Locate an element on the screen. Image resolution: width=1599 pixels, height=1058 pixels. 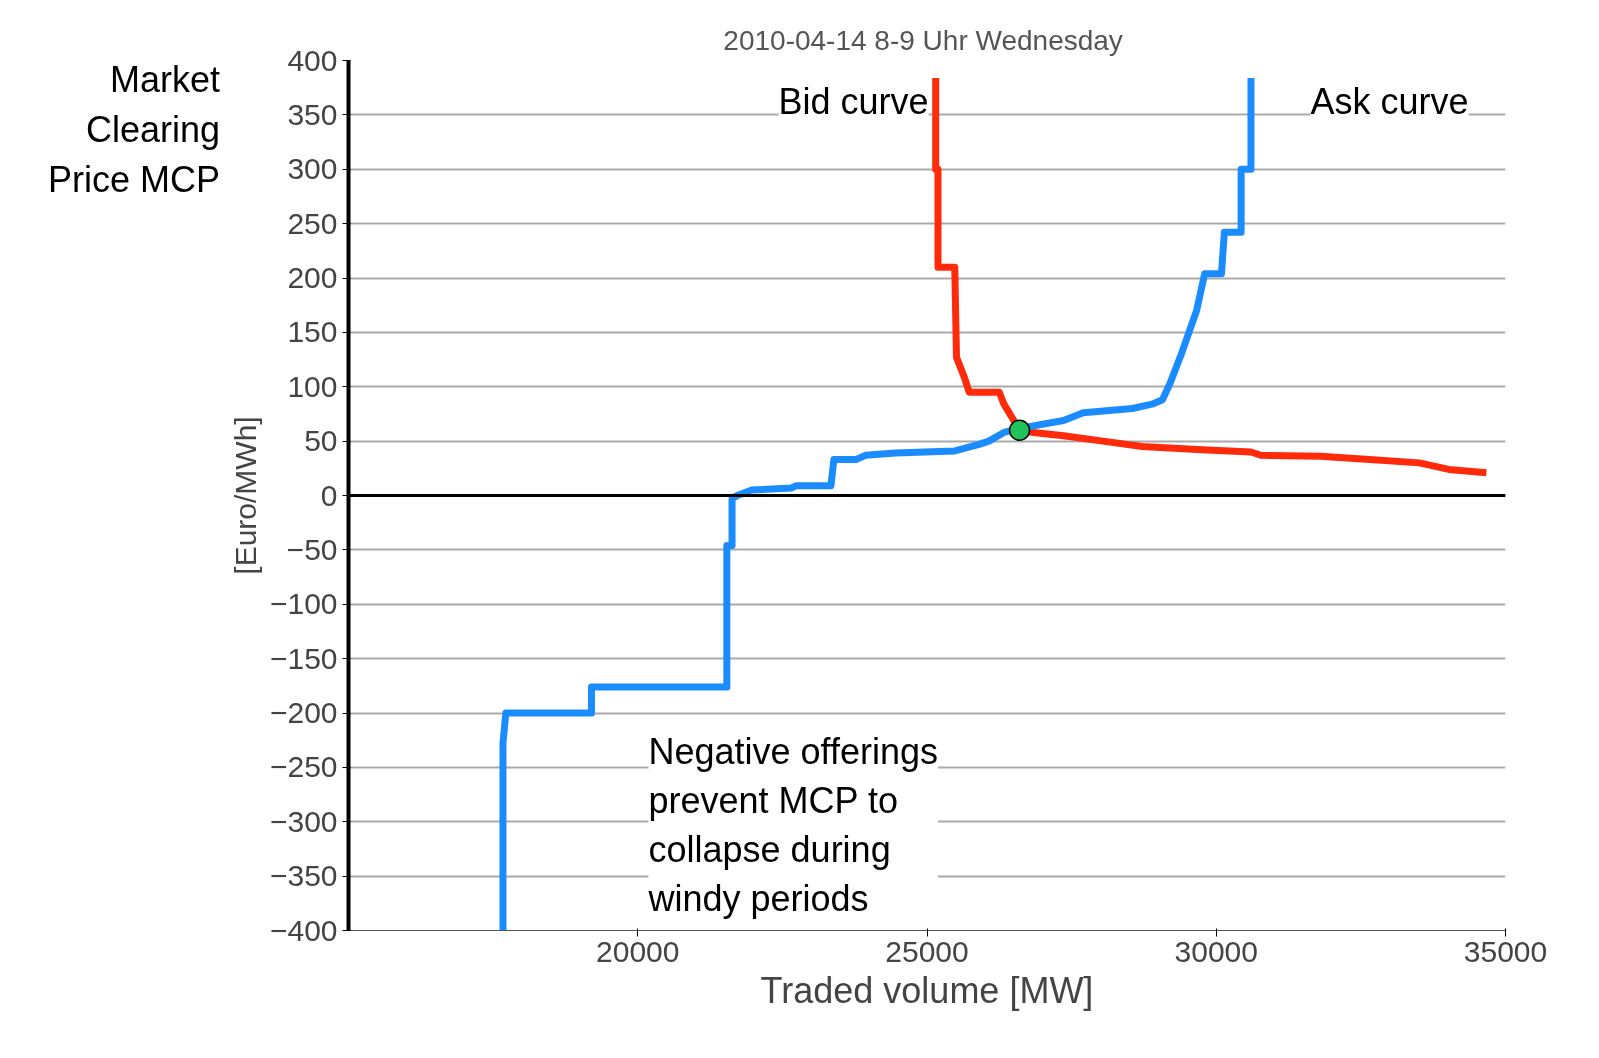
x-axis-title: Traded volume [MW] is located at coordinates (927, 990).